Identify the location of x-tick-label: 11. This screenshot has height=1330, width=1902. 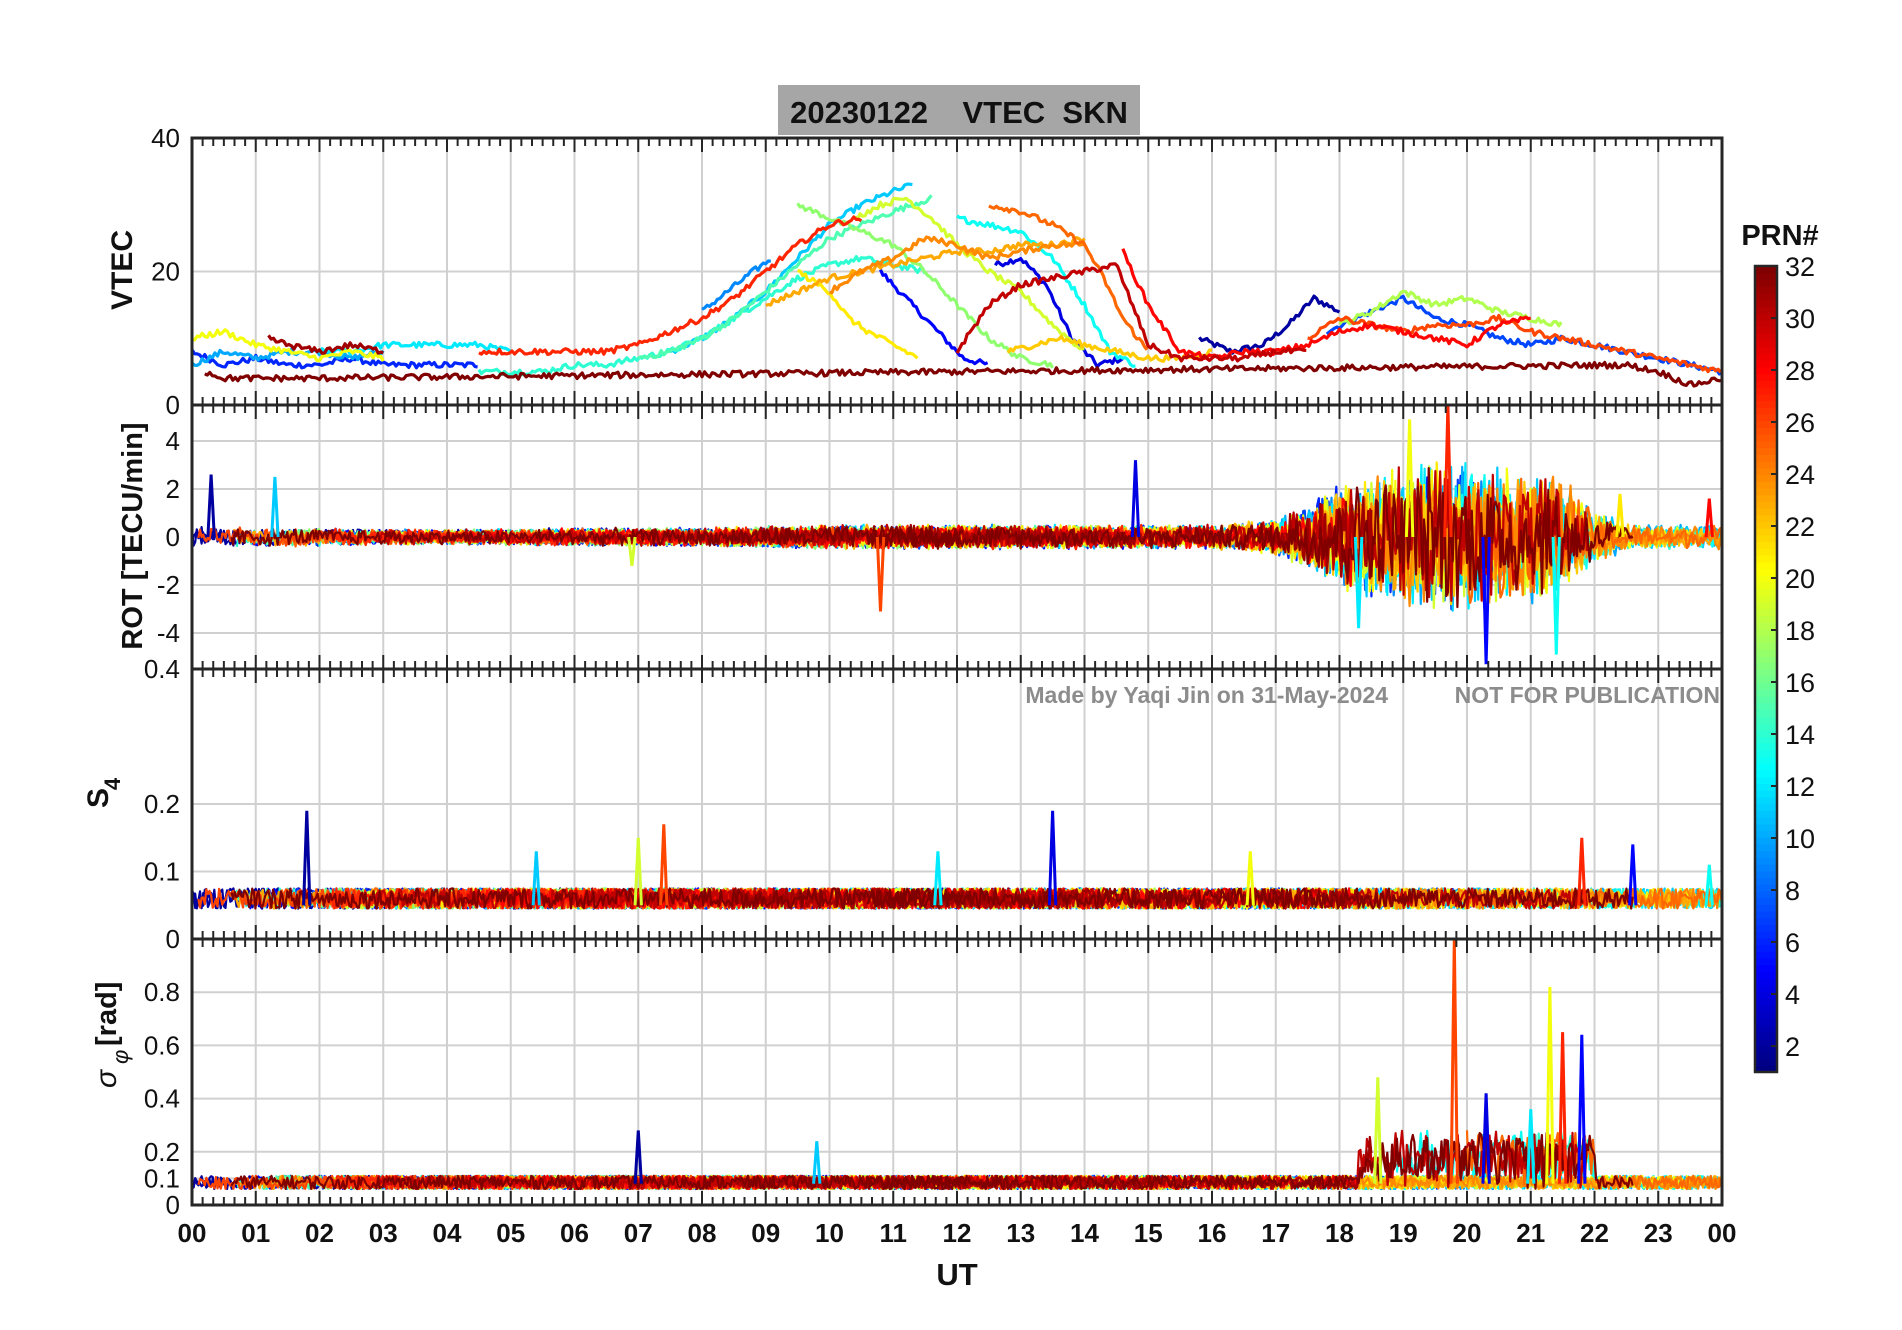
(894, 1233).